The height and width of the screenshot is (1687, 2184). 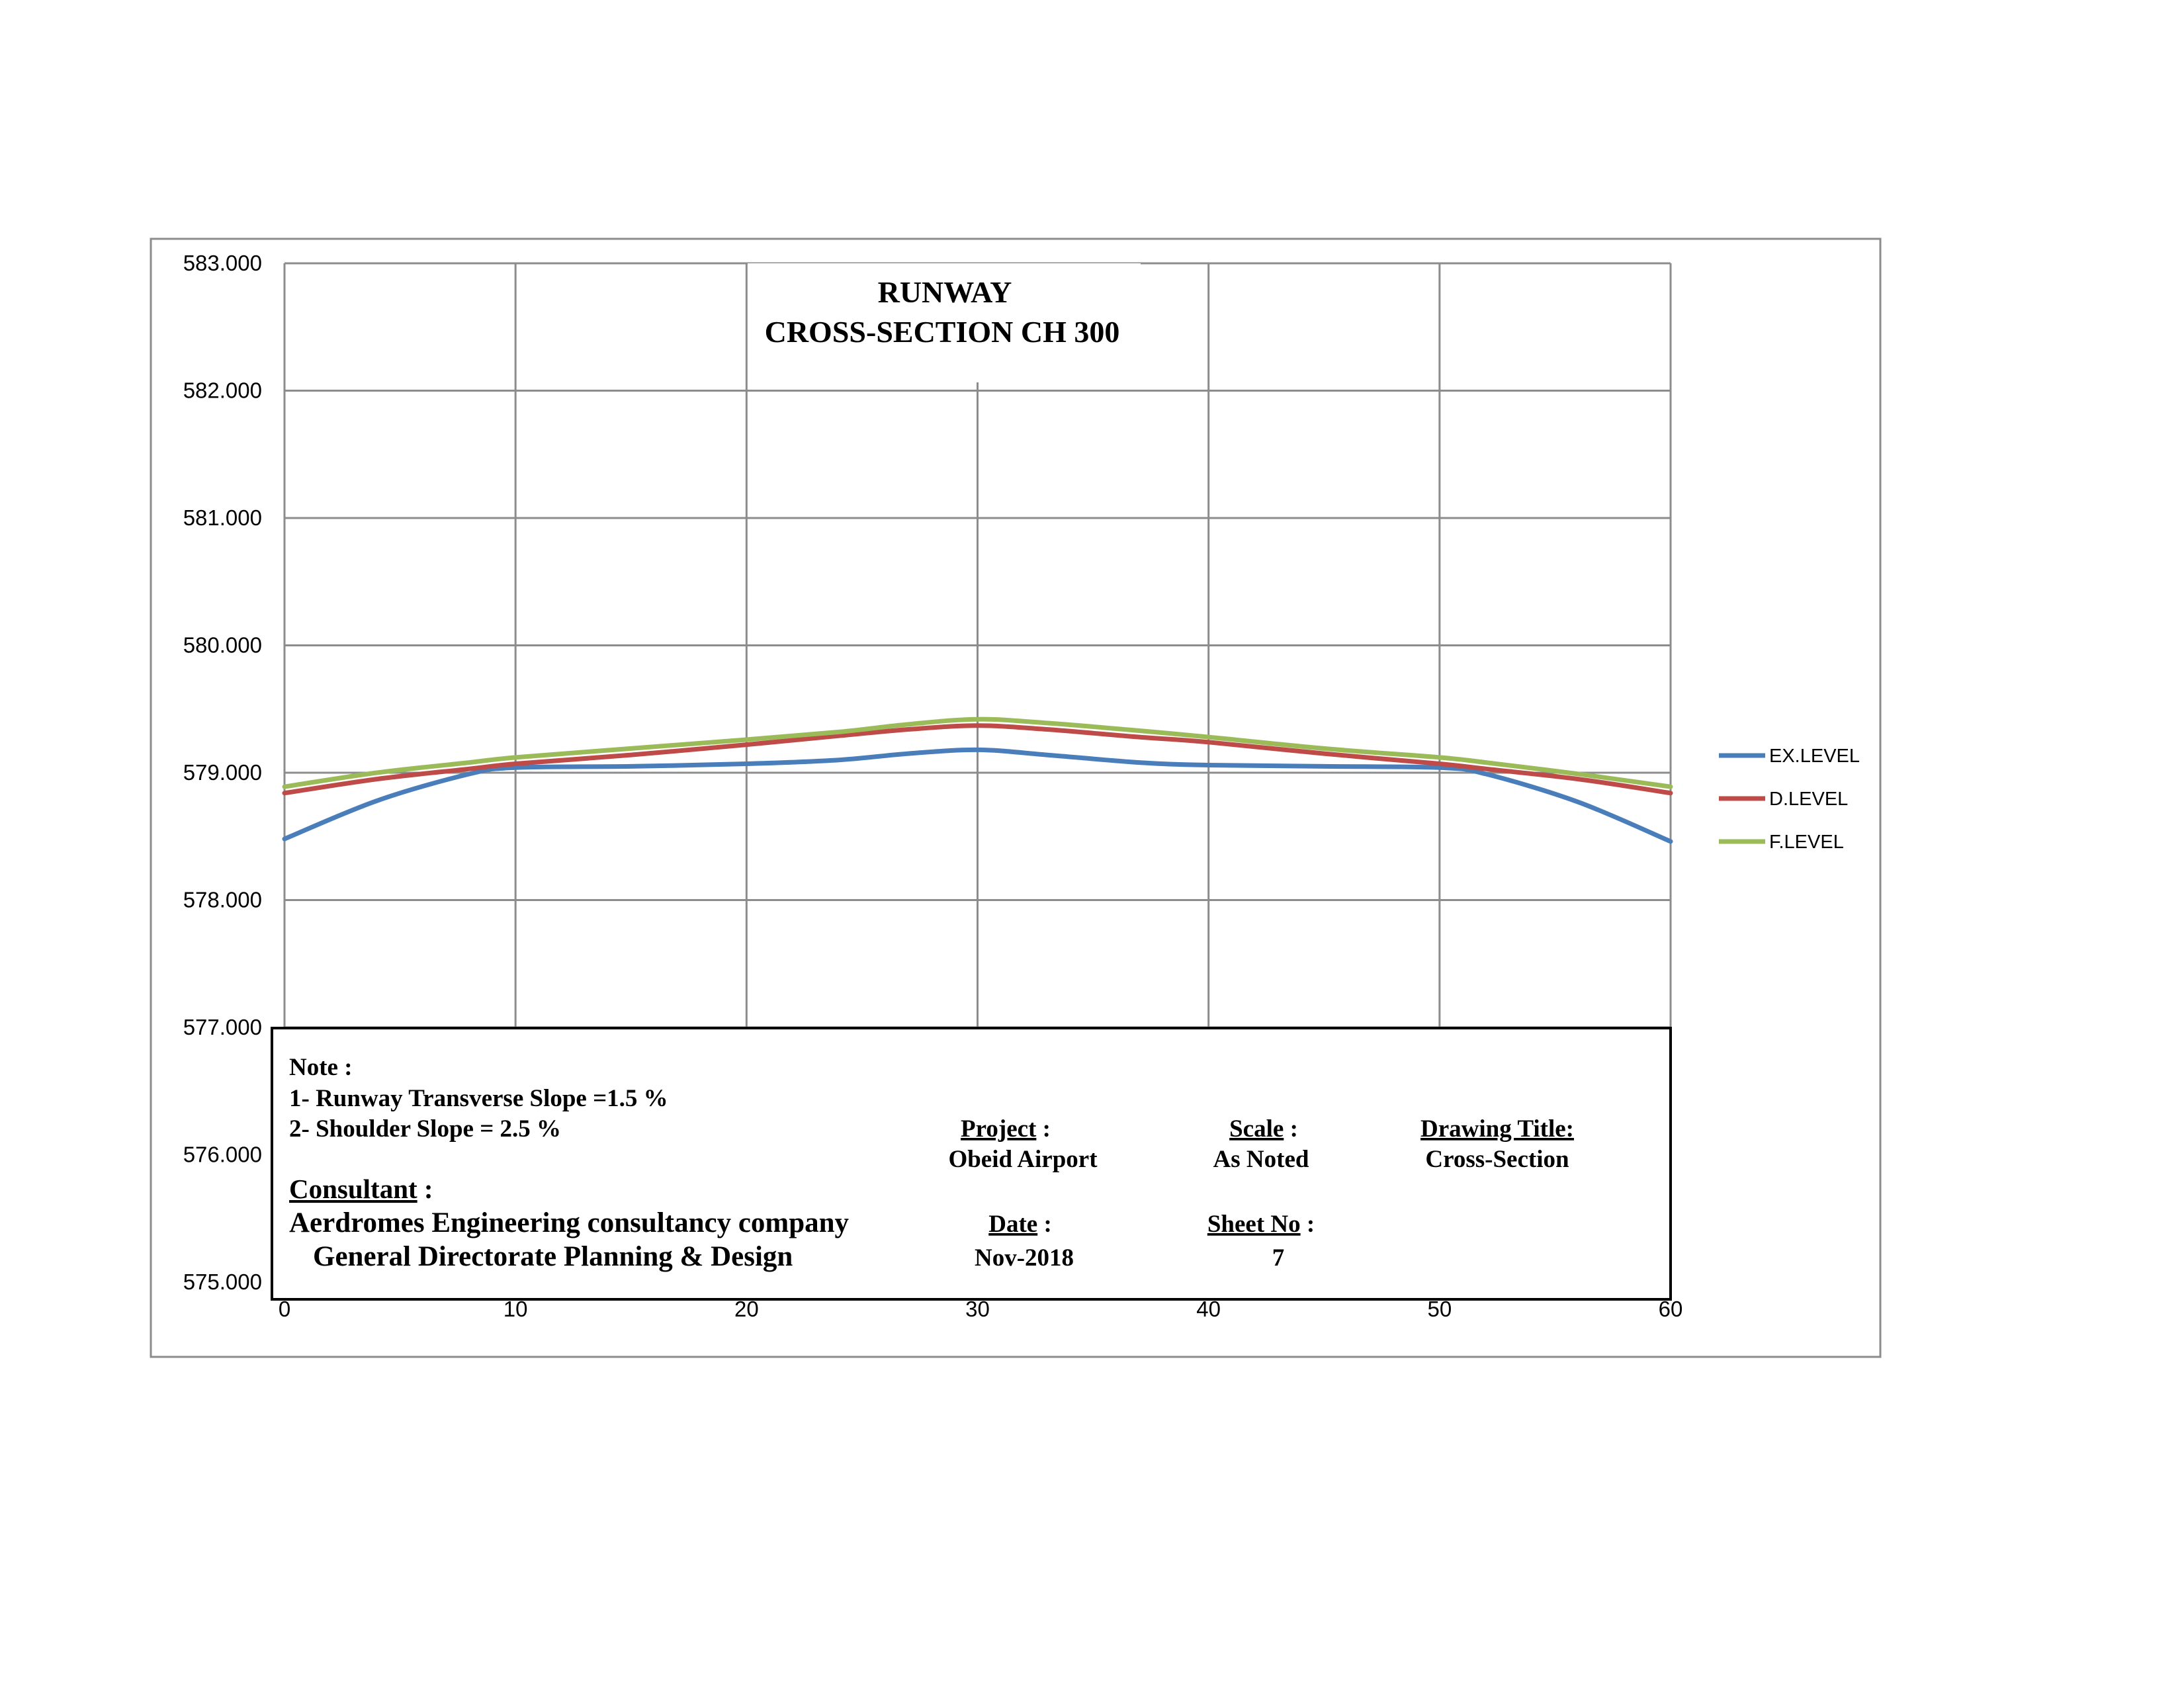 What do you see at coordinates (942, 332) in the screenshot?
I see `chart-title-line2: CROSS-SECTION CH 300` at bounding box center [942, 332].